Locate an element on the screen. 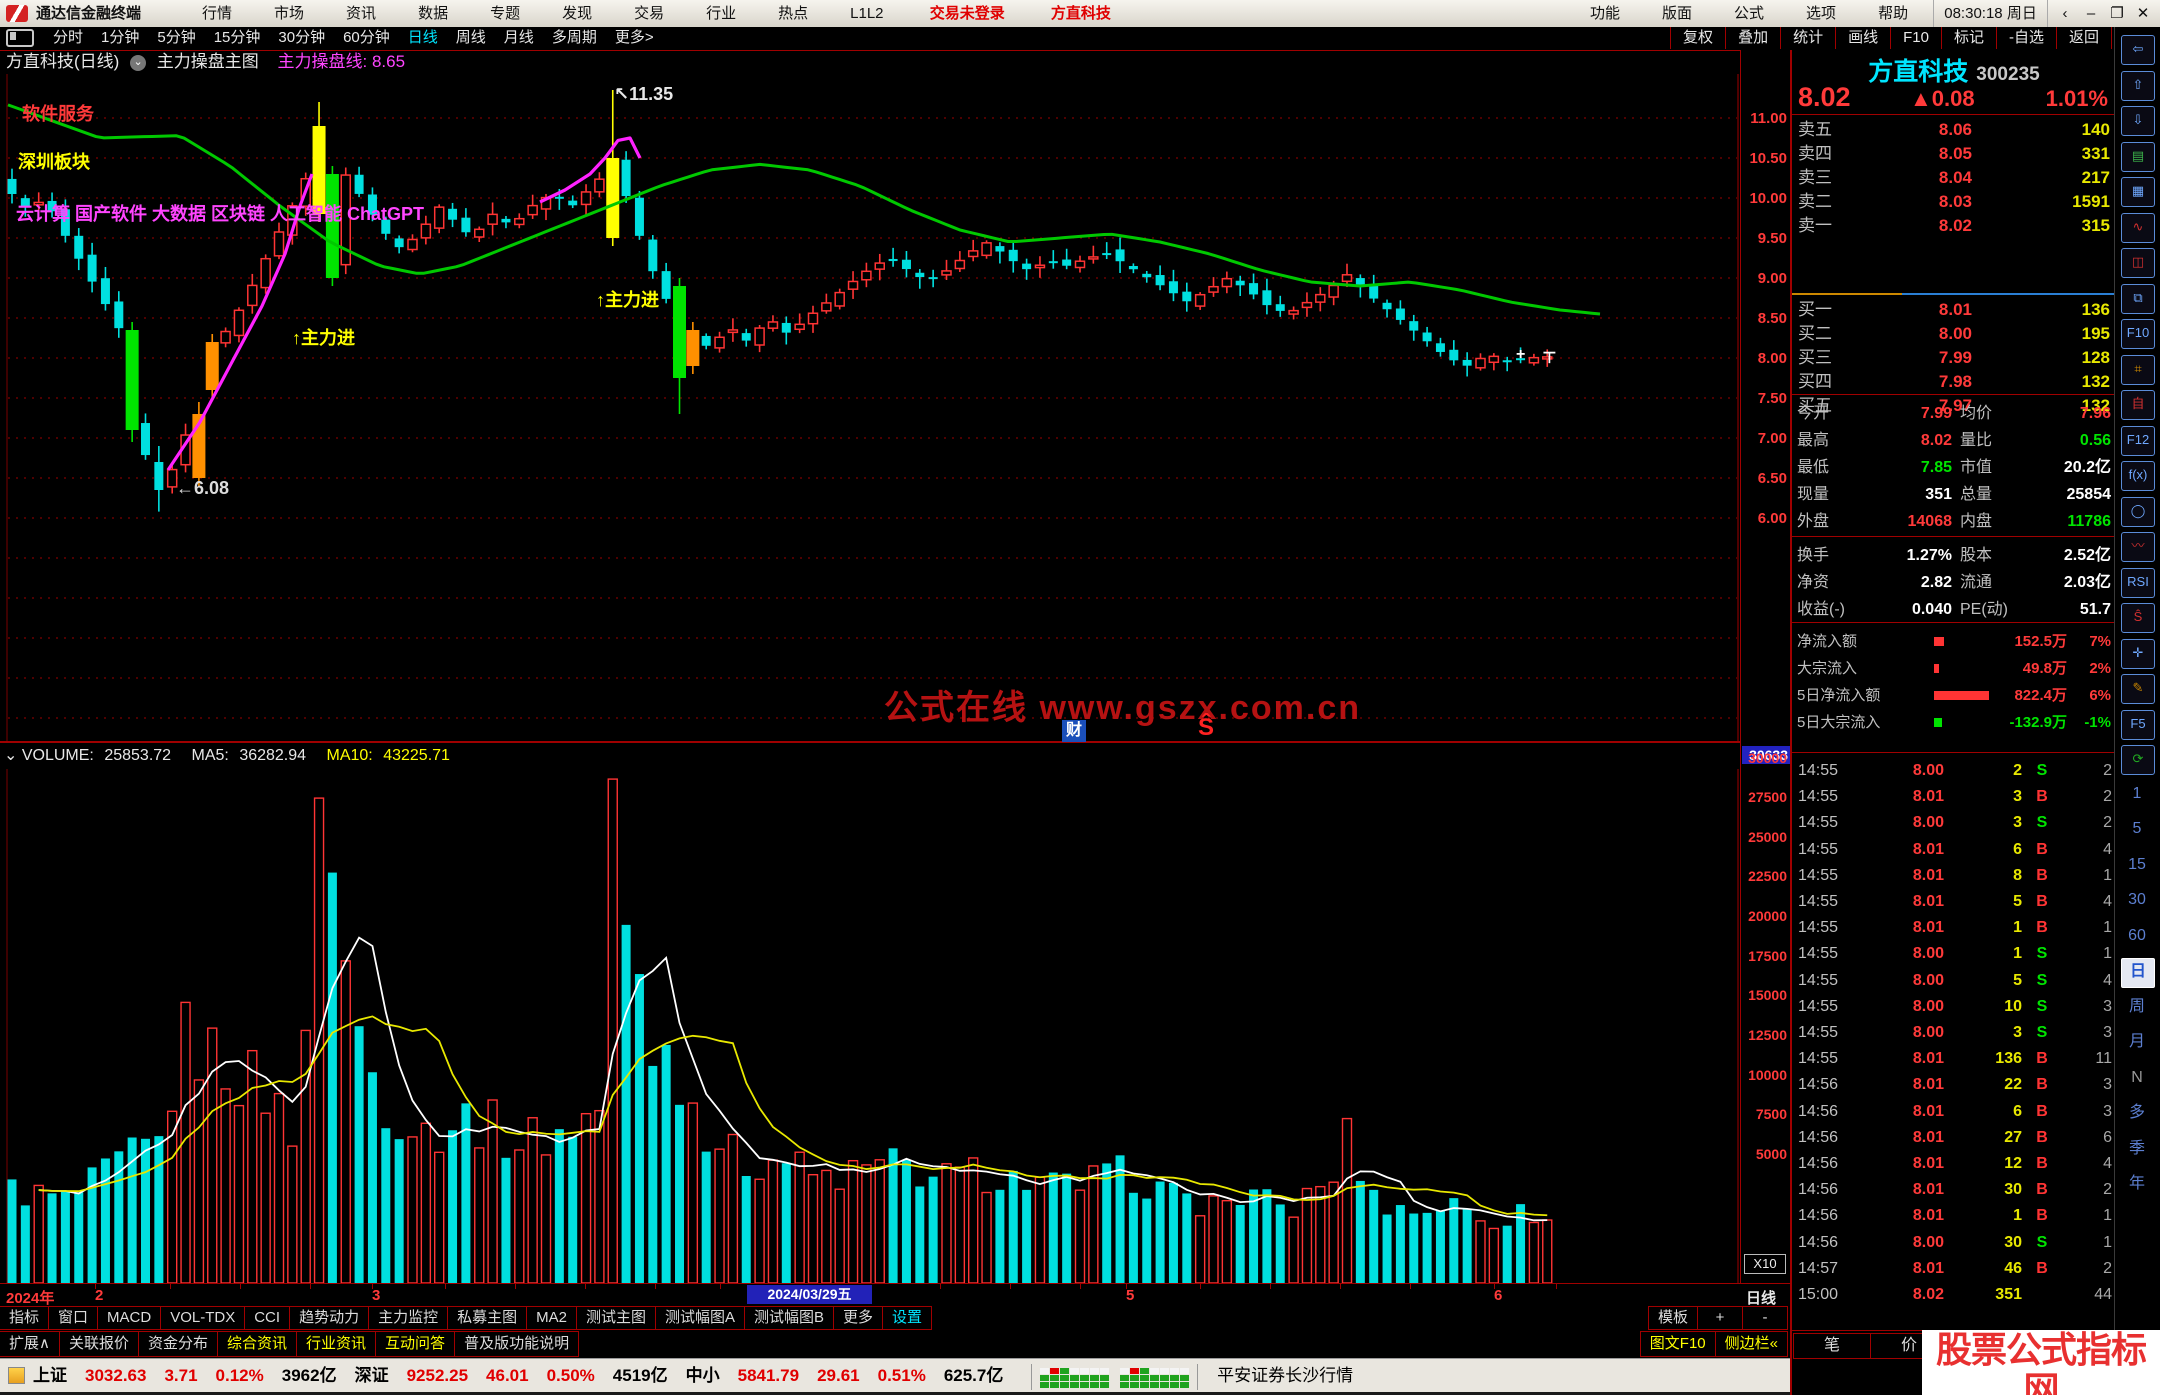 The width and height of the screenshot is (2160, 1395). formula-icon: f(x) is located at coordinates (2138, 476).